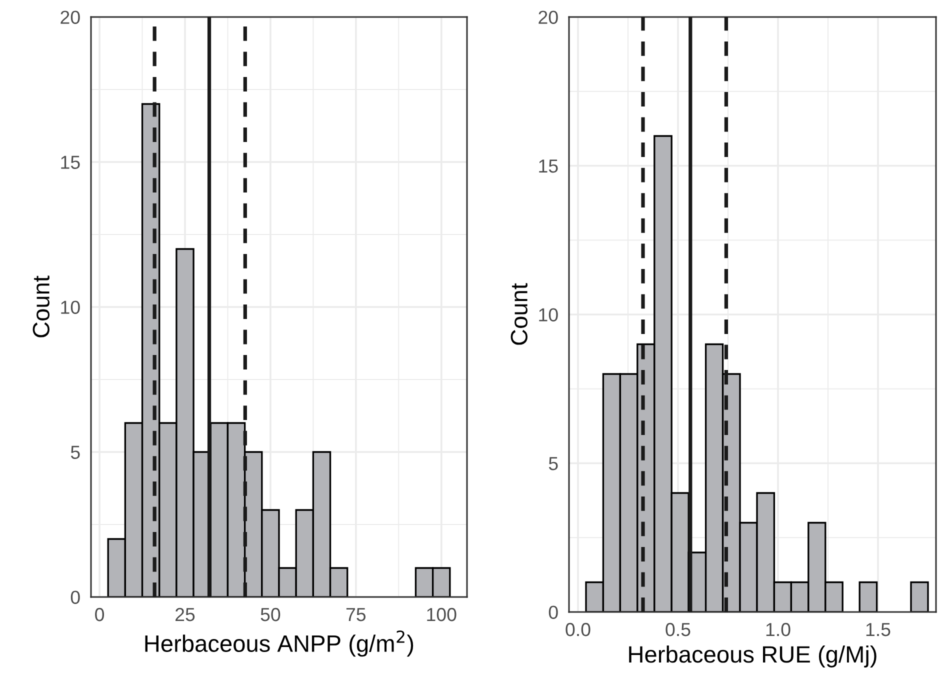 Image resolution: width=939 pixels, height=684 pixels. Describe the element at coordinates (678, 629) in the screenshot. I see `x-tick-label: 0.5` at that location.